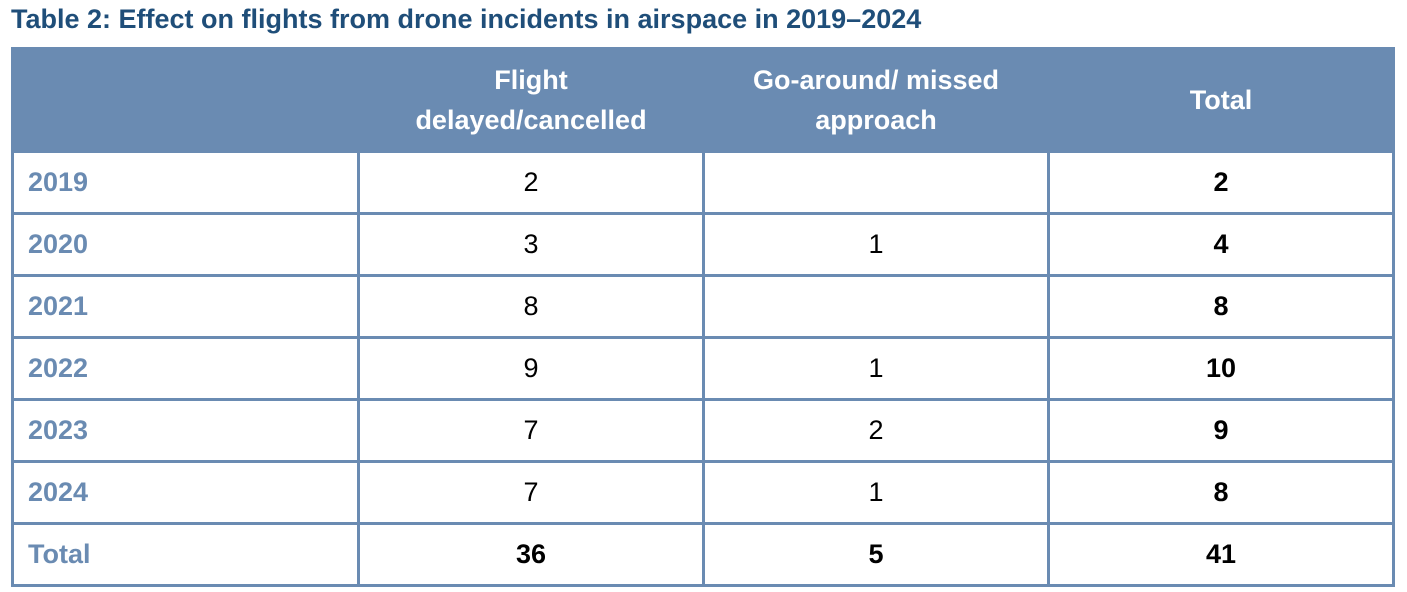 The image size is (1407, 592). Describe the element at coordinates (531, 554) in the screenshot. I see `table-cell: 36` at that location.